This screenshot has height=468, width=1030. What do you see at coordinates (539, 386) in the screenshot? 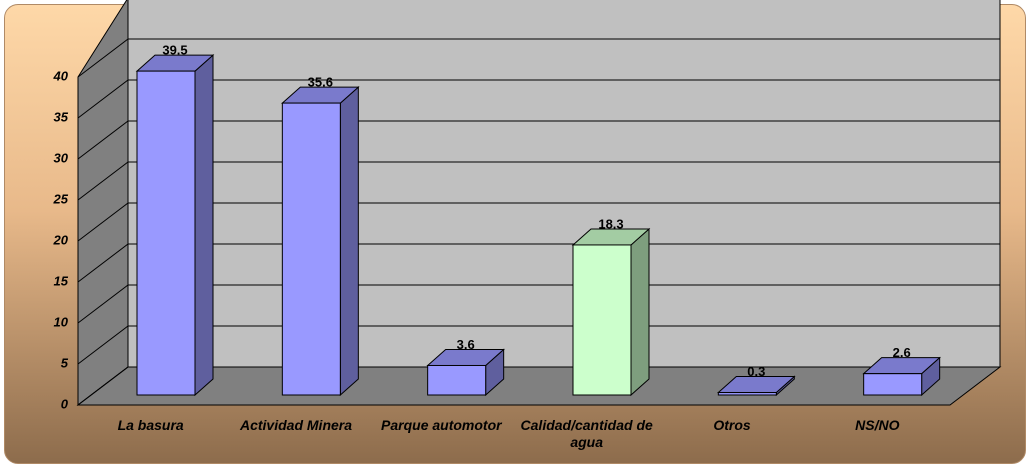
I see `floor` at bounding box center [539, 386].